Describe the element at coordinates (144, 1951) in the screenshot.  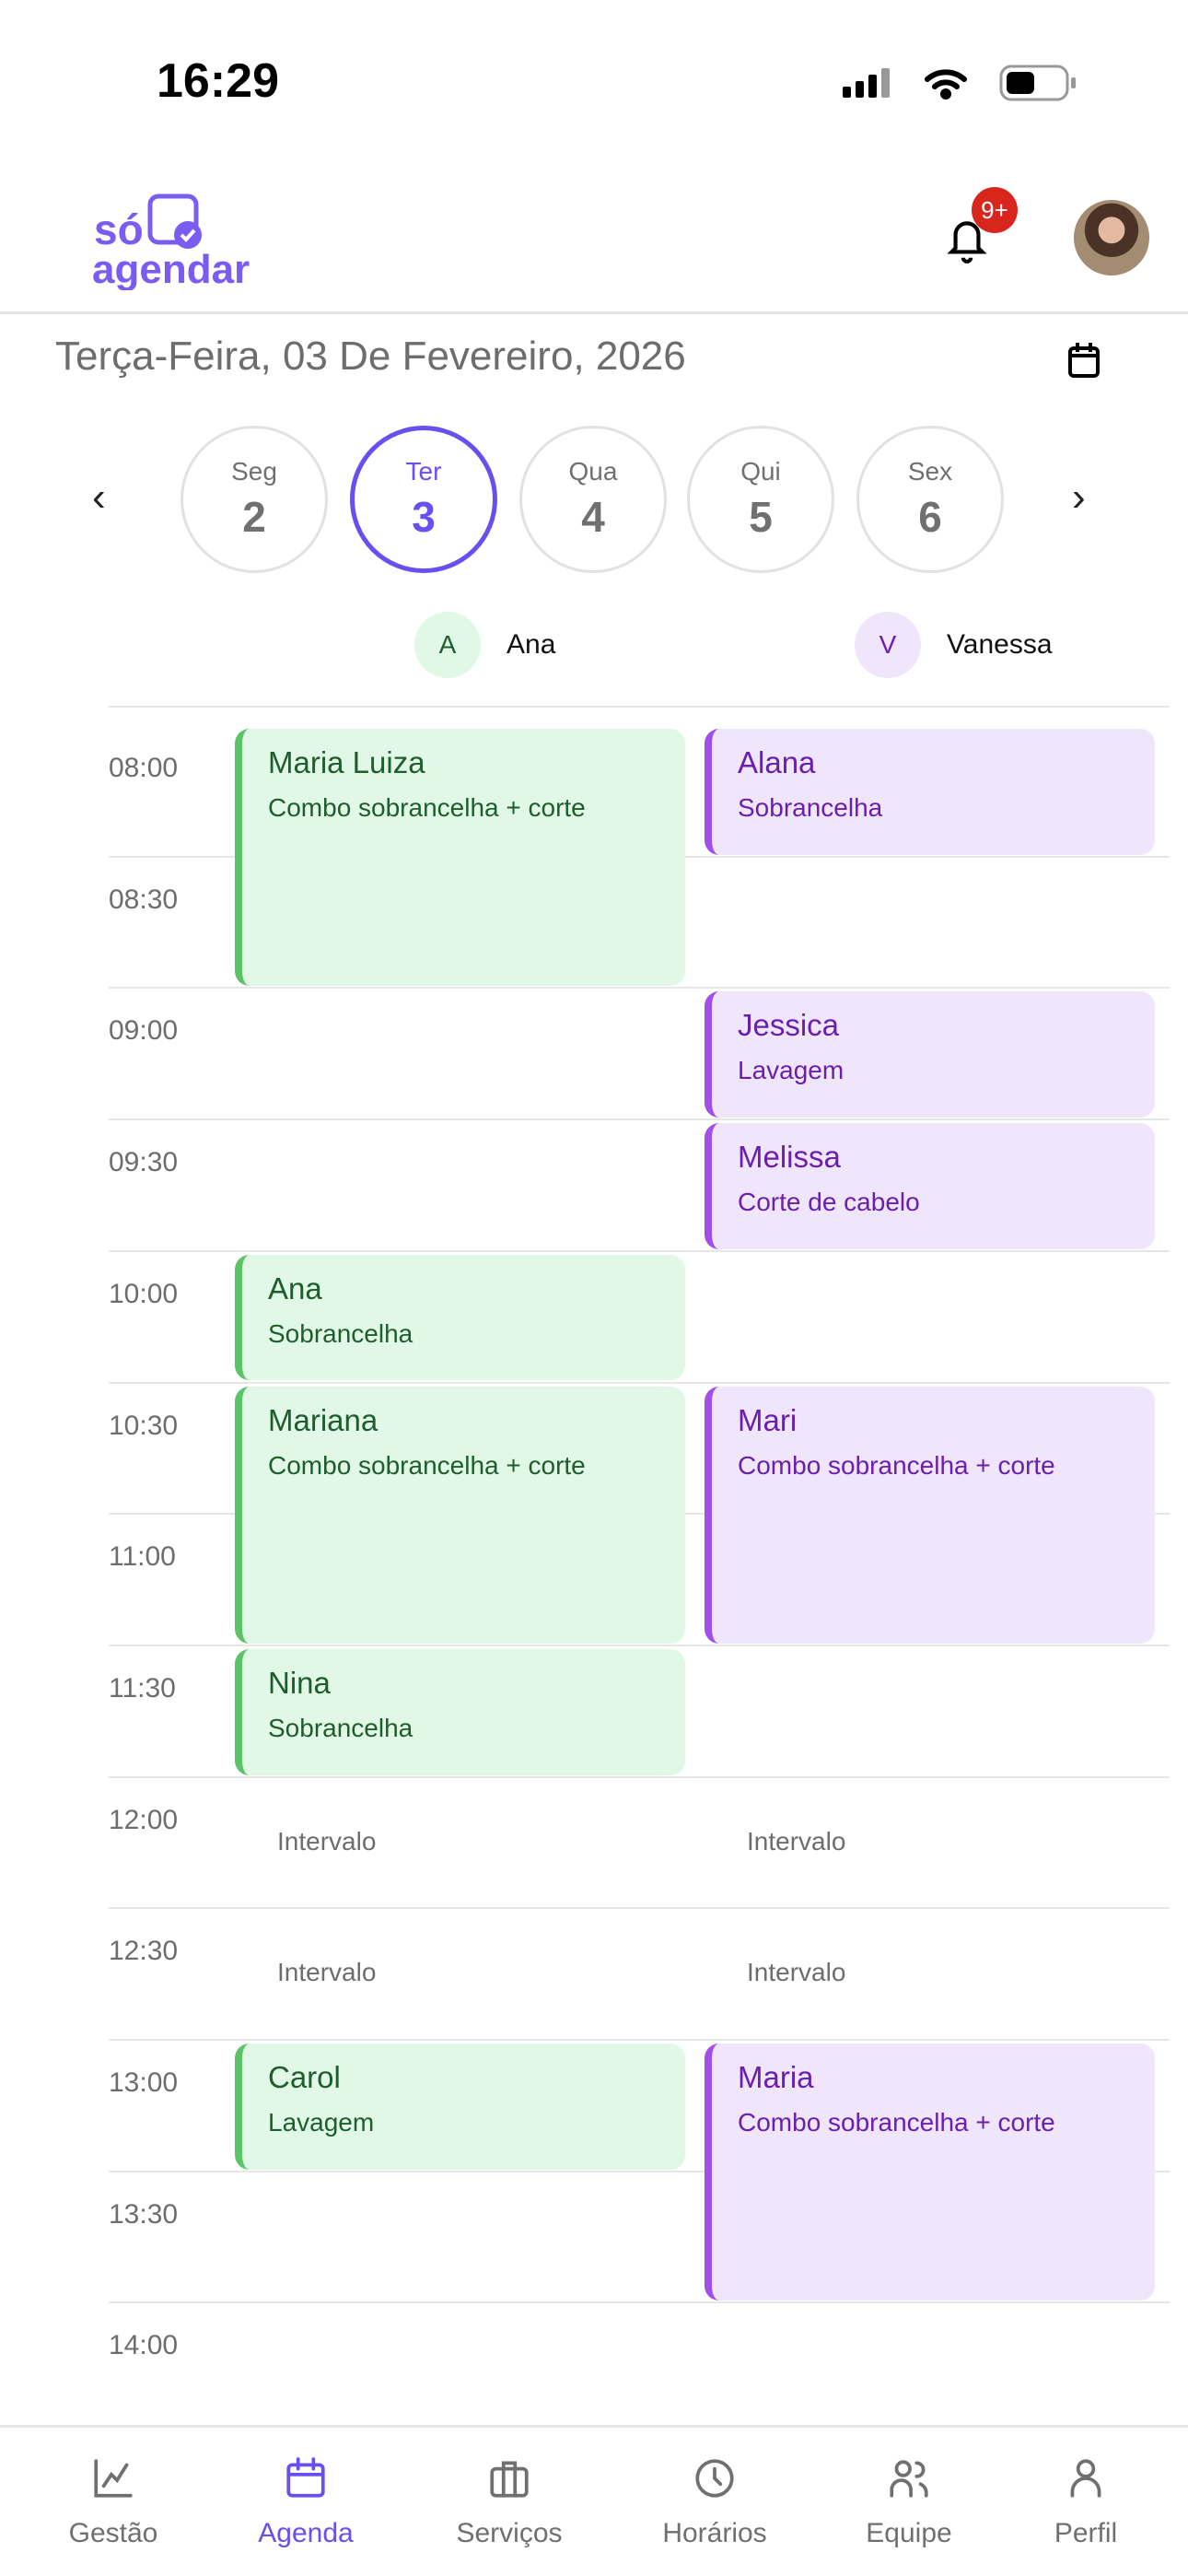
I see `time-label: 12:30` at that location.